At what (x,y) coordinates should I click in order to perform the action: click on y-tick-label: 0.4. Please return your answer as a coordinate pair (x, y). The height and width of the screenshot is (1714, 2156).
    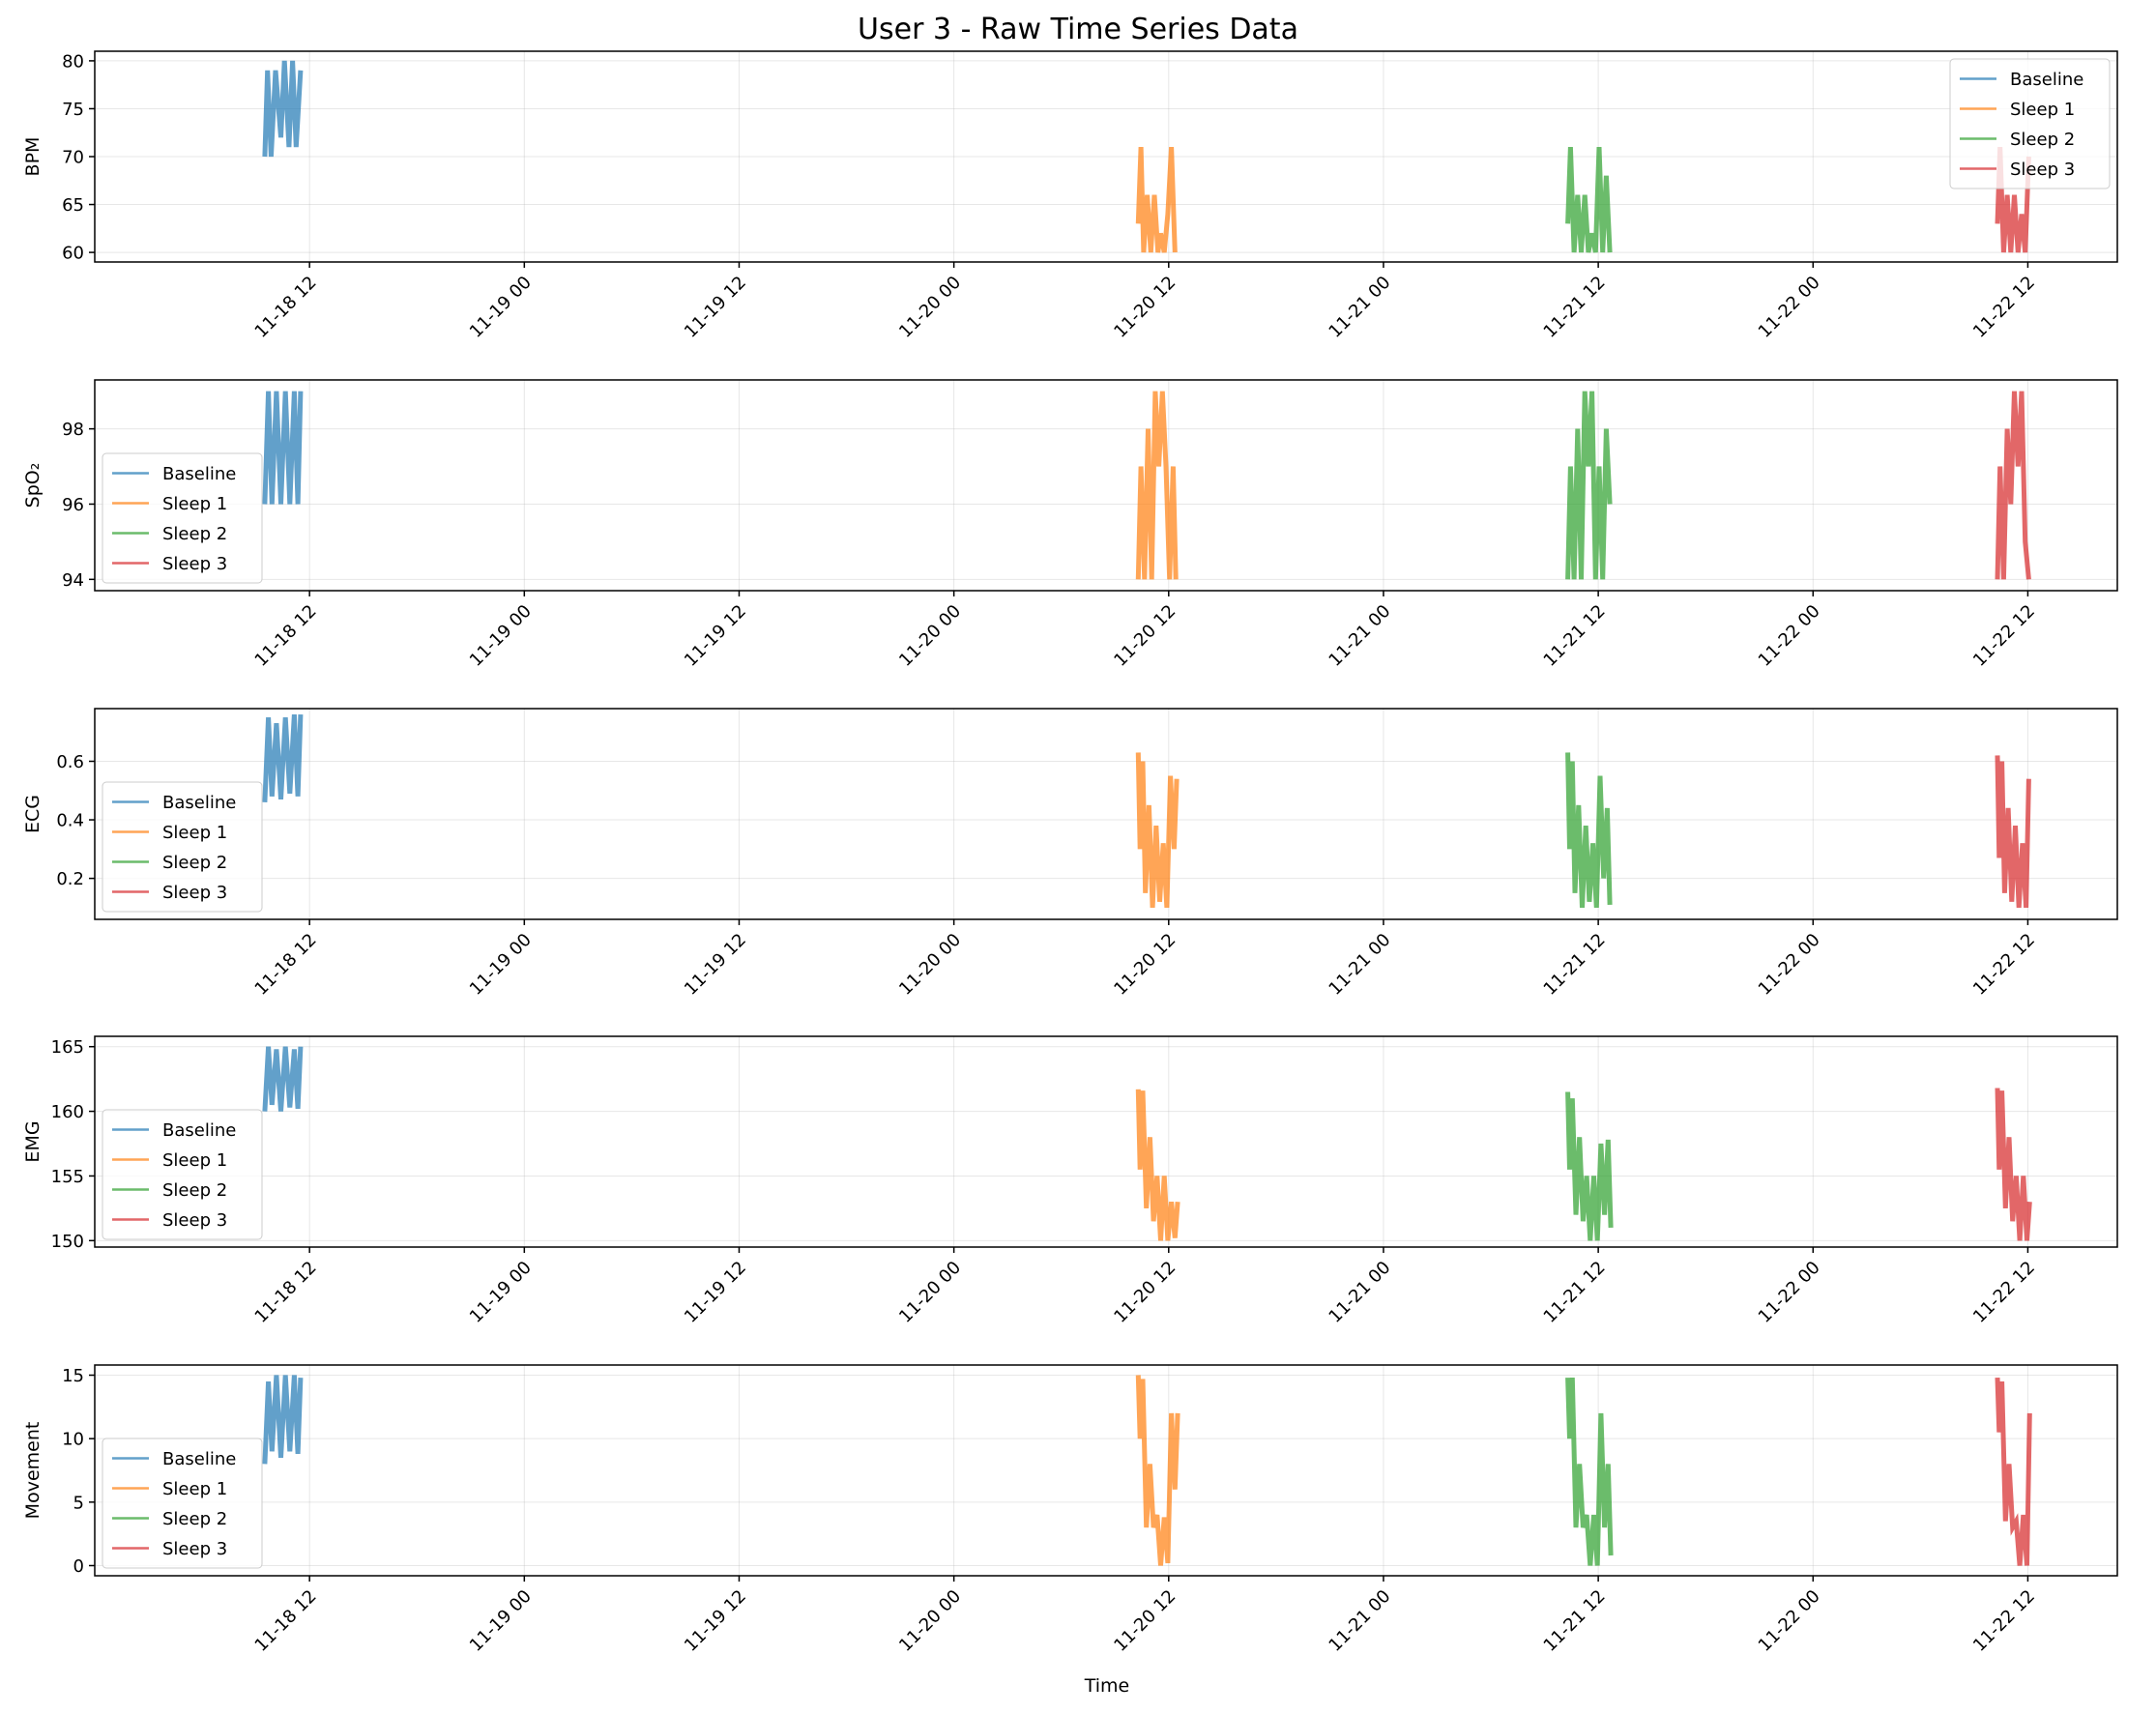
    Looking at the image, I should click on (70, 821).